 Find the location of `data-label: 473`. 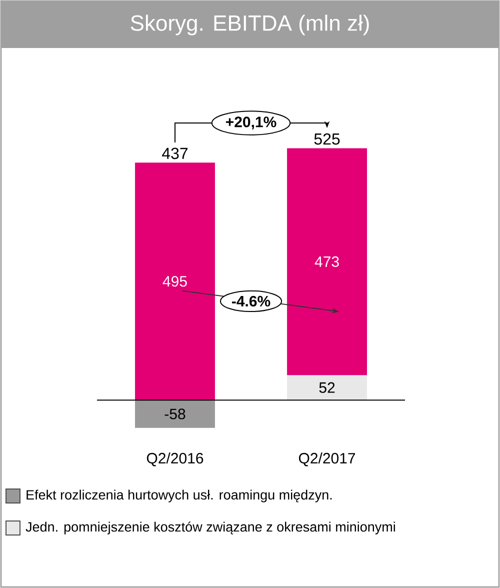

data-label: 473 is located at coordinates (326, 261).